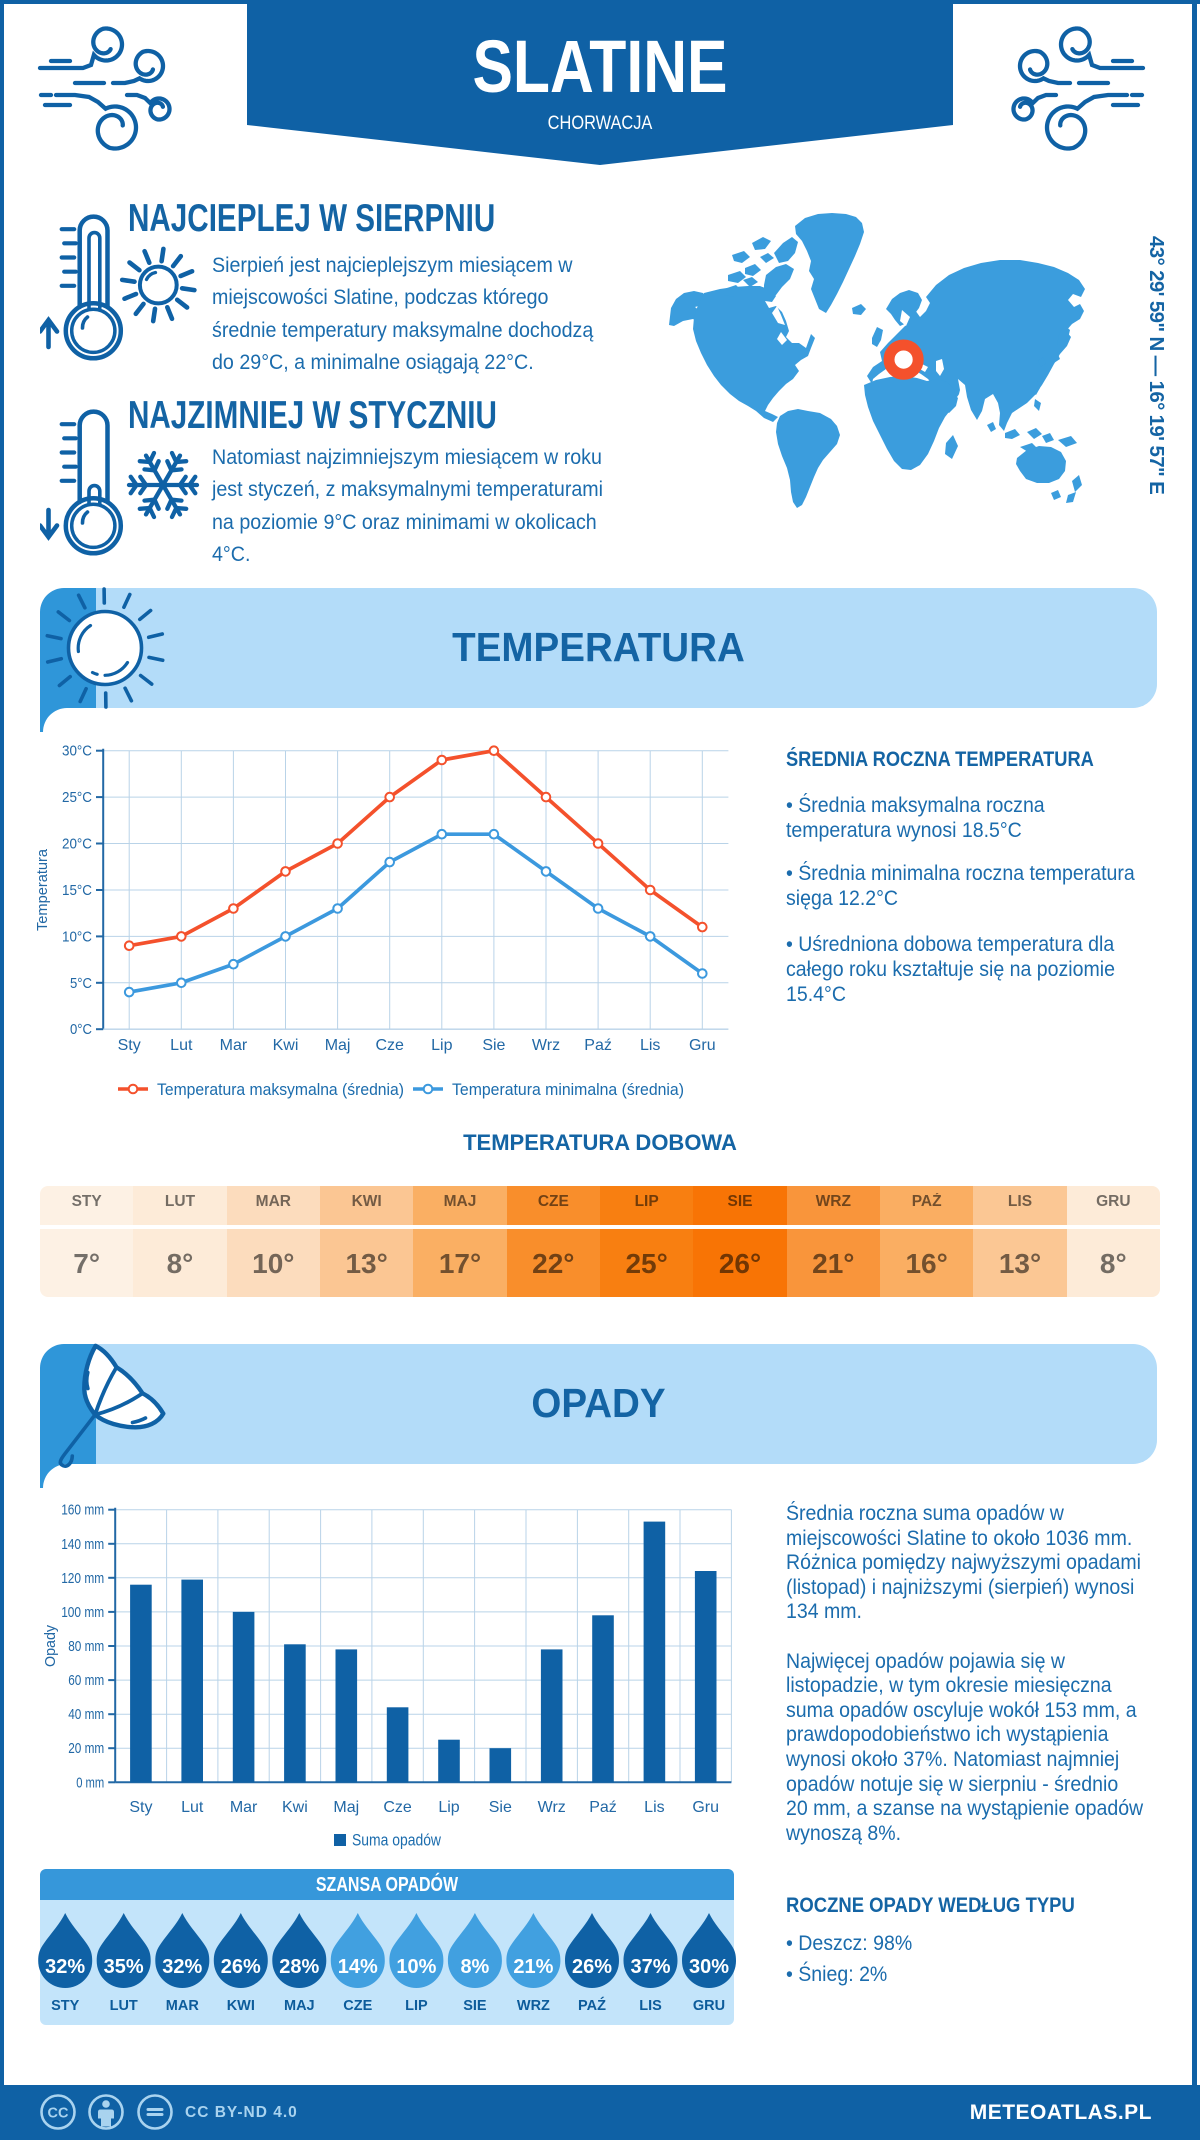  What do you see at coordinates (709, 1967) in the screenshot?
I see `svg-text: 30%` at bounding box center [709, 1967].